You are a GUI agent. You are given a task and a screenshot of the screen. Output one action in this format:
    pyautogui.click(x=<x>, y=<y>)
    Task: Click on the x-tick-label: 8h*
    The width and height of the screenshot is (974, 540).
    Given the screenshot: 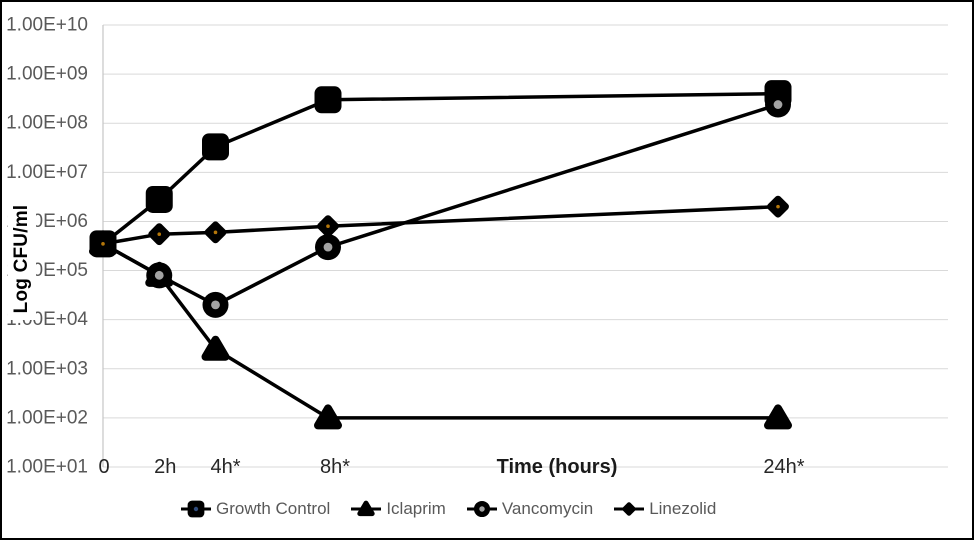 What is the action you would take?
    pyautogui.click(x=335, y=467)
    